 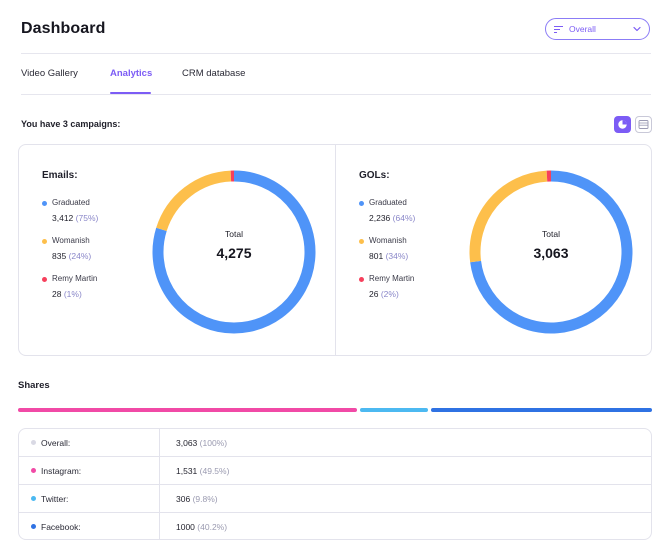 I want to click on legend-value: 835 (24%), so click(x=72, y=256).